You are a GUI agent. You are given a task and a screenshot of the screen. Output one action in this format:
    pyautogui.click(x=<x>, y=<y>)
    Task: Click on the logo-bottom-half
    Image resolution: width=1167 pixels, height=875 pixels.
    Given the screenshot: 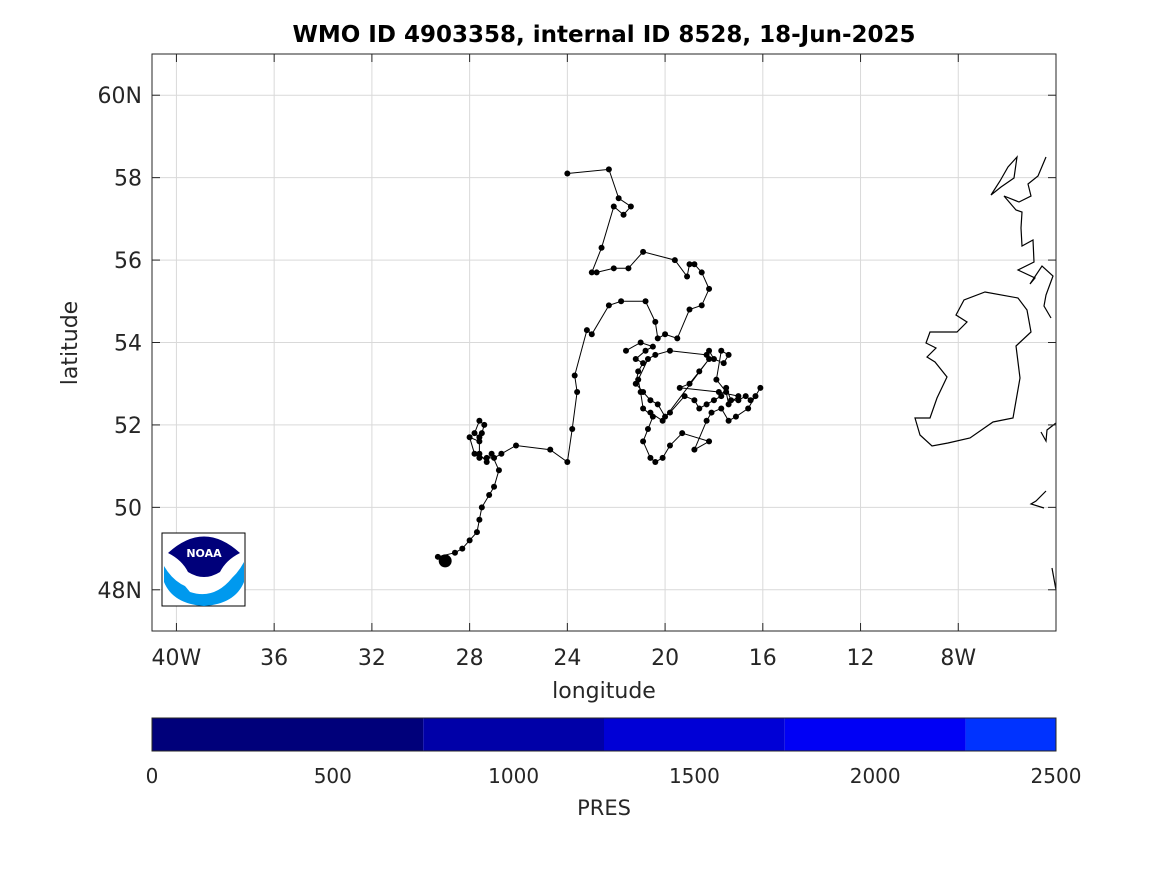 What is the action you would take?
    pyautogui.click(x=204, y=584)
    